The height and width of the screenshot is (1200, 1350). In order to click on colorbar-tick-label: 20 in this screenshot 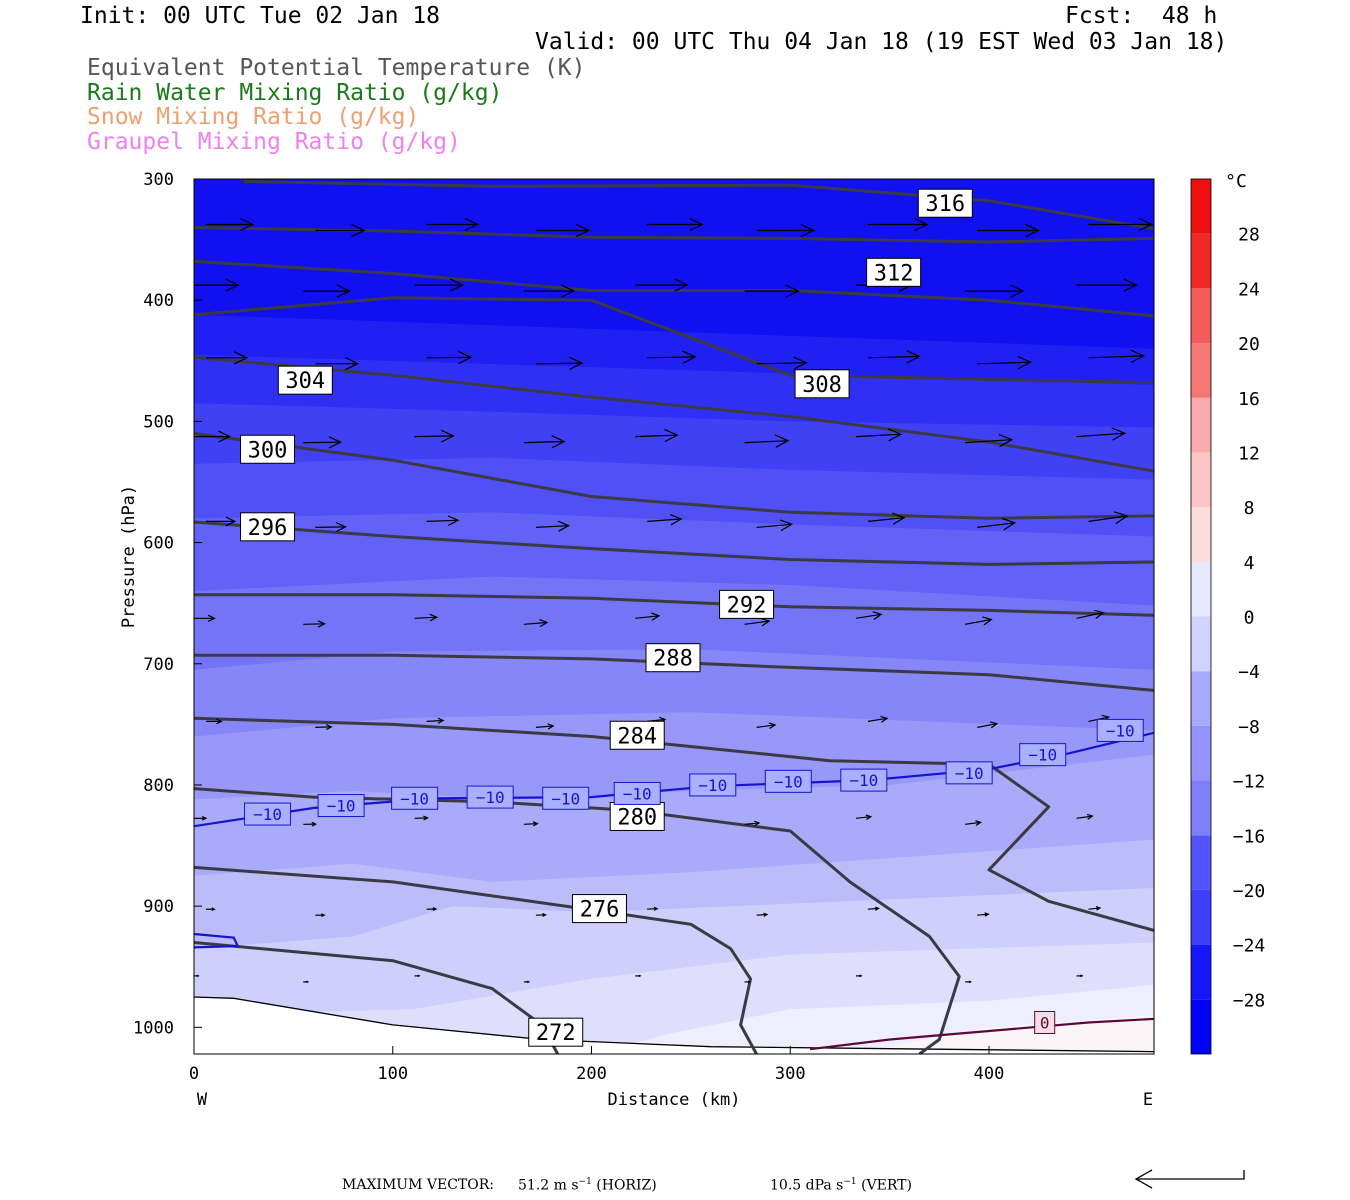, I will do `click(1249, 344)`.